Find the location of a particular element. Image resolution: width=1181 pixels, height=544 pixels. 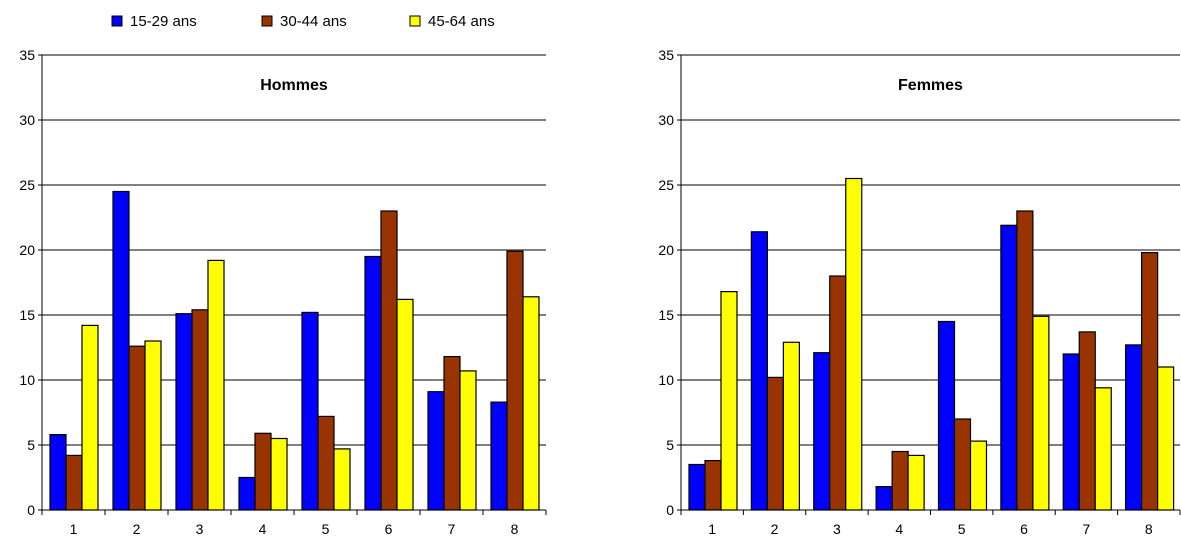

legend-label-2: 30-44 ans is located at coordinates (313, 21).